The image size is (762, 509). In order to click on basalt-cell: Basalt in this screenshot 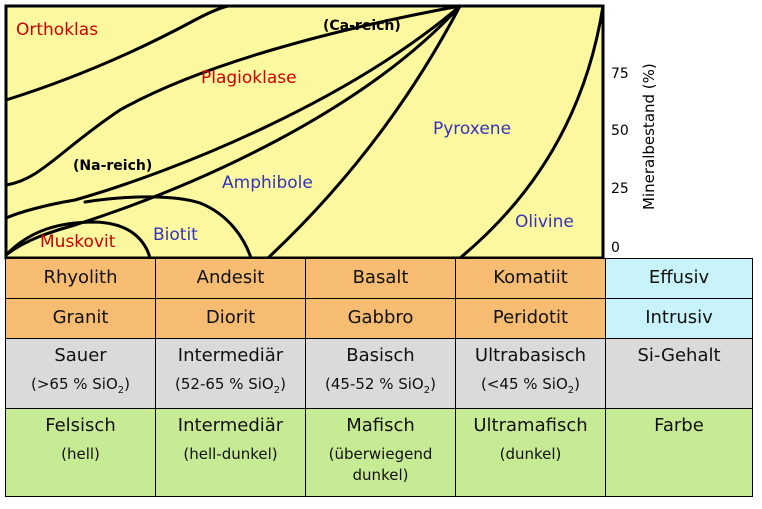, I will do `click(380, 278)`.